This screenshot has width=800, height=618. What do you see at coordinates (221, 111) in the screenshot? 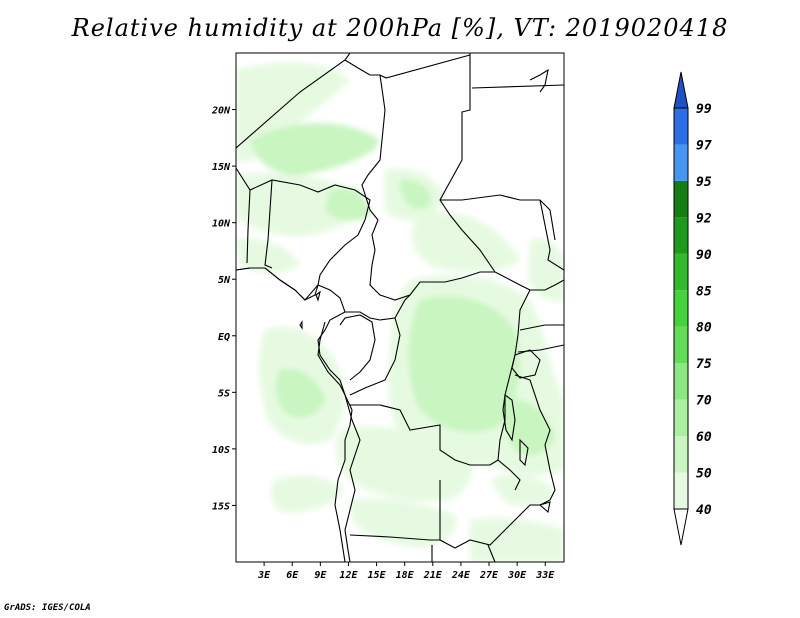
I see `lat-tick-label: 20N` at bounding box center [221, 111].